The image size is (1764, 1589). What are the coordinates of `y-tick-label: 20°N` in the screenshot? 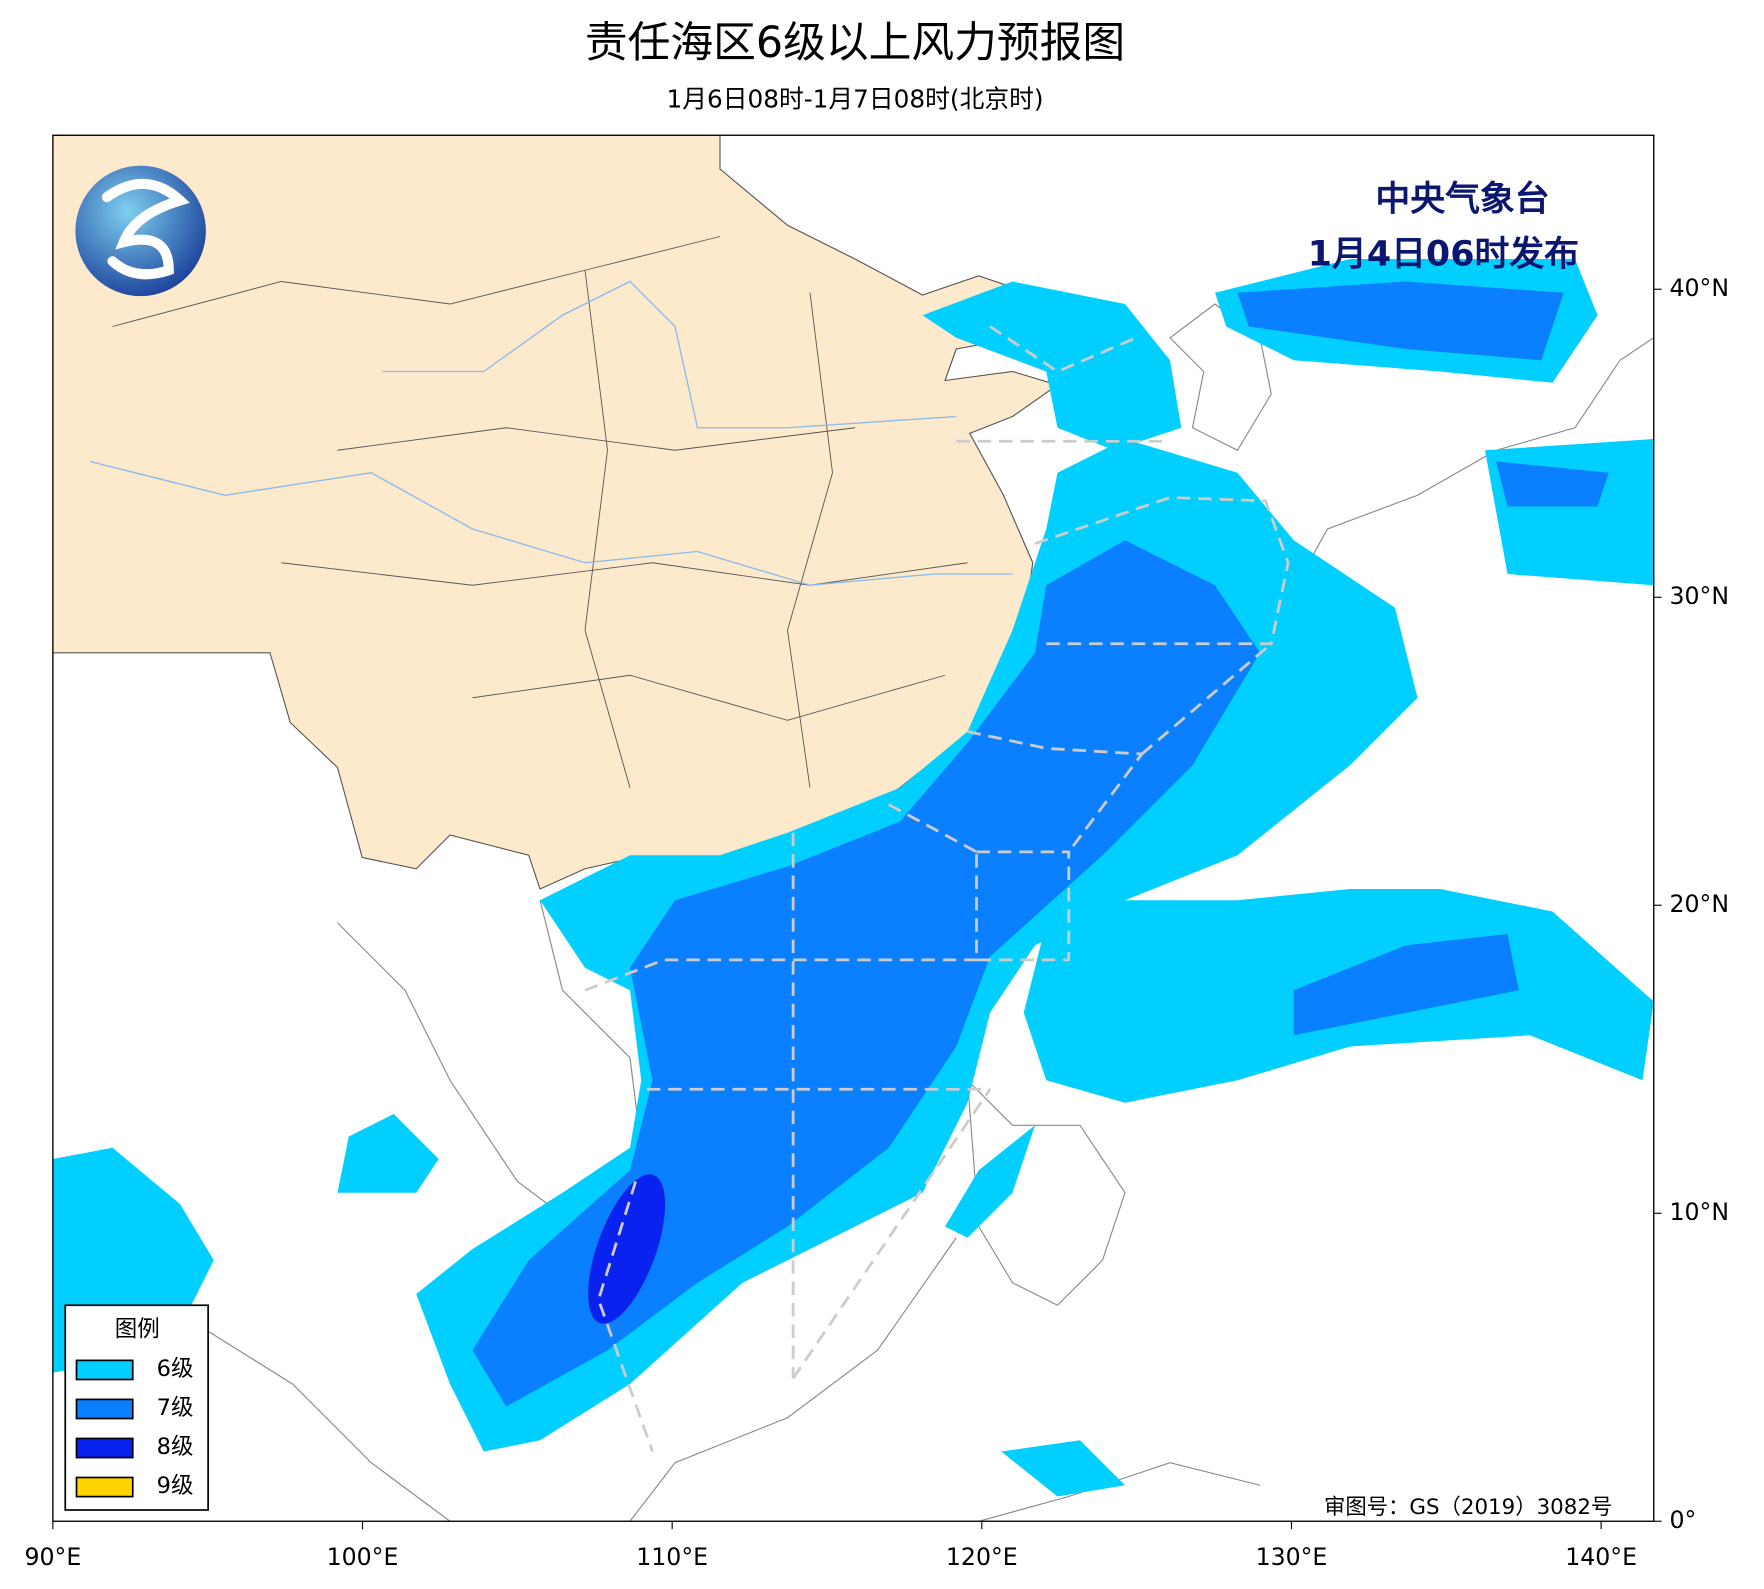 It's located at (1700, 904).